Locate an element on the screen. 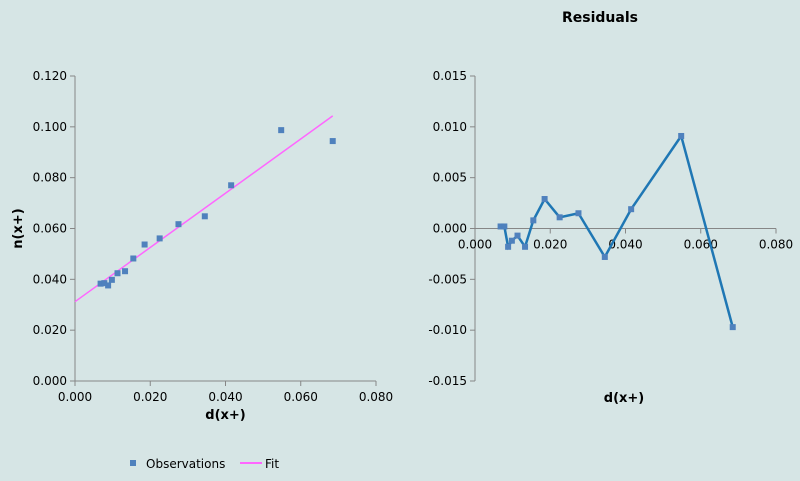 The image size is (800, 481). left-x-tick-label: 0.000 is located at coordinates (75, 397).